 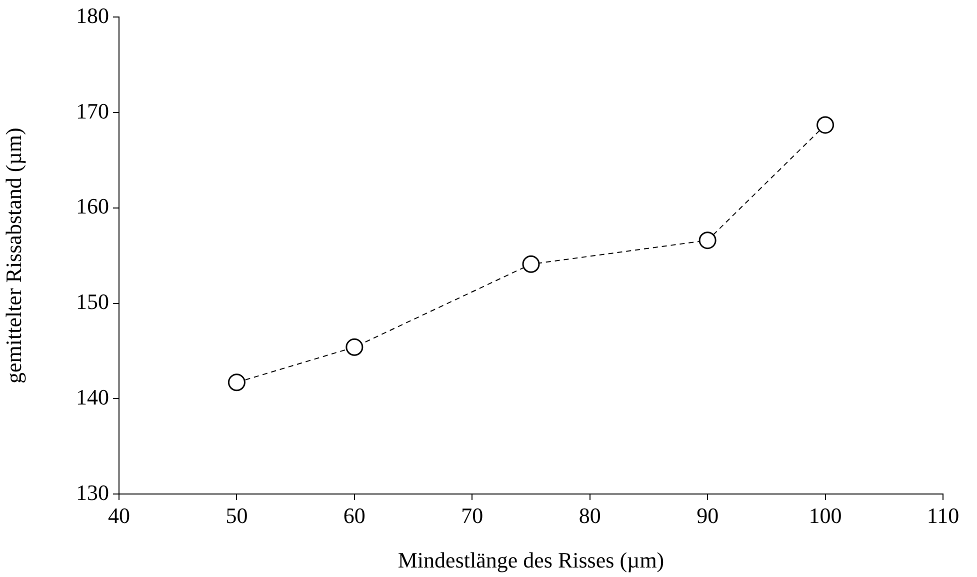 What do you see at coordinates (13, 256) in the screenshot?
I see `y-axis-title: gemittelter Rissabstand (µm)` at bounding box center [13, 256].